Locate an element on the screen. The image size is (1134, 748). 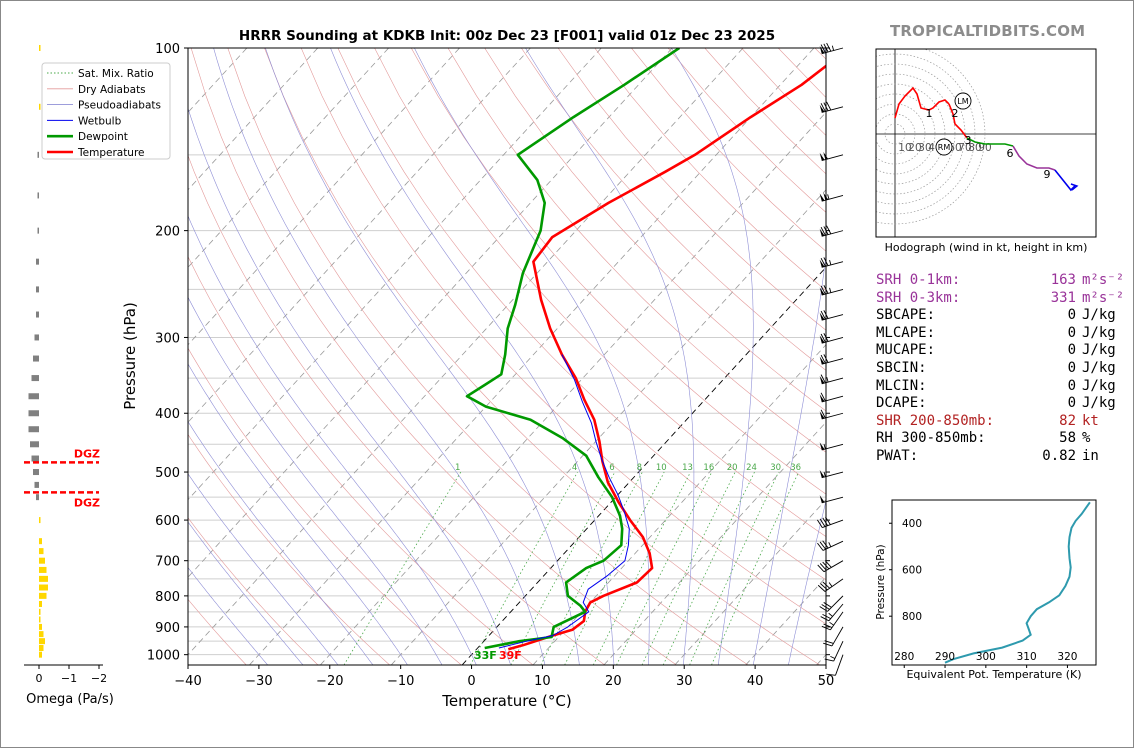
storm-motion-marker is located at coordinates (944, 147).